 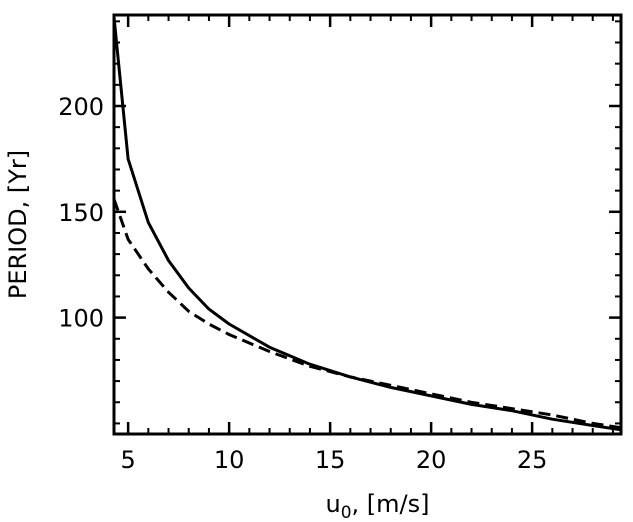 What do you see at coordinates (81, 213) in the screenshot?
I see `y-tick-label: 150` at bounding box center [81, 213].